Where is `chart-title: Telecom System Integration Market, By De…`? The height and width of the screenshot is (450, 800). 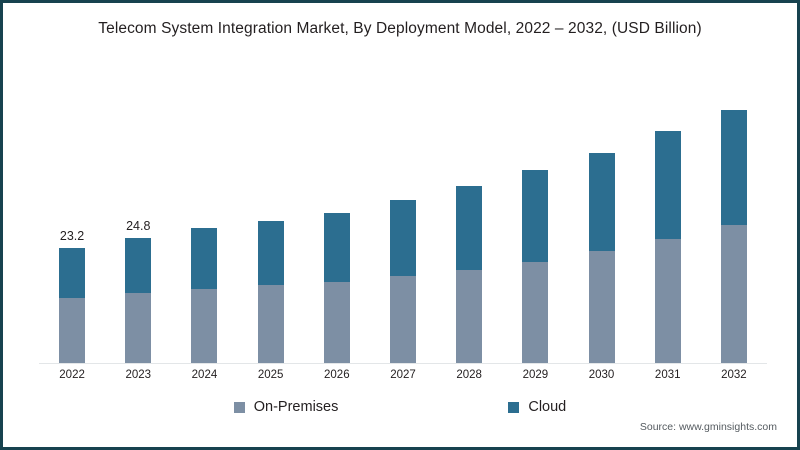
chart-title: Telecom System Integration Market, By De… is located at coordinates (400, 28).